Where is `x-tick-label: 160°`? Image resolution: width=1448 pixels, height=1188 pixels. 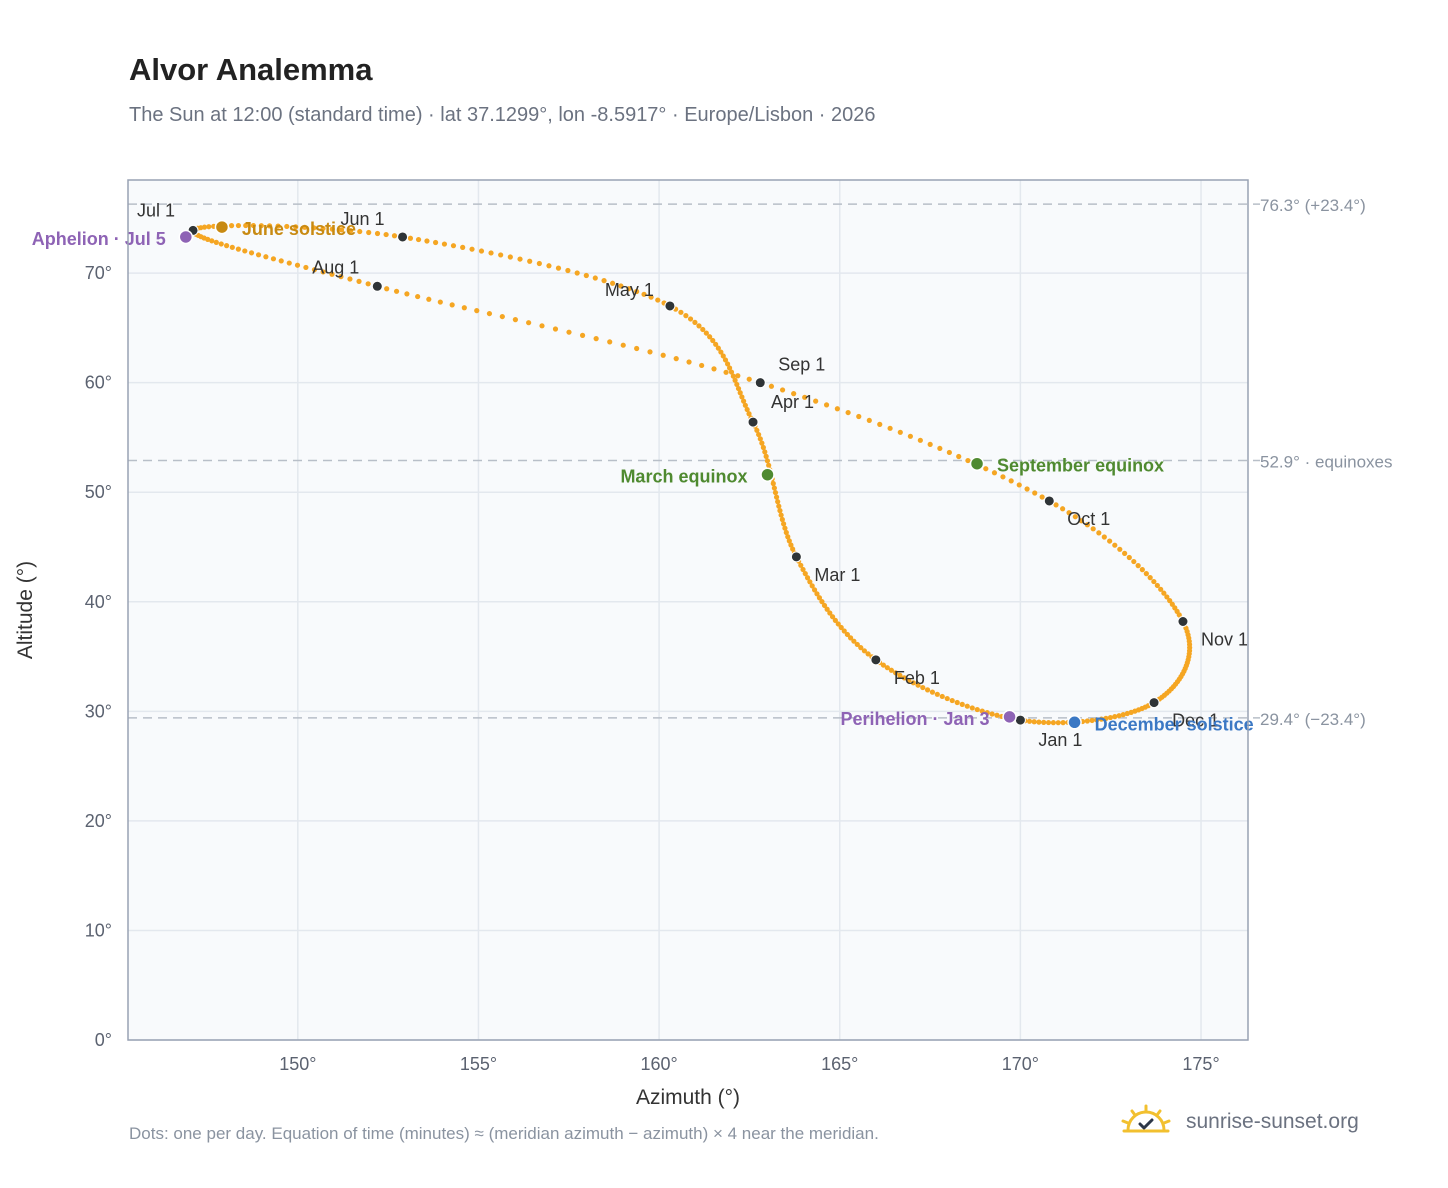
x-tick-label: 160° is located at coordinates (658, 1064).